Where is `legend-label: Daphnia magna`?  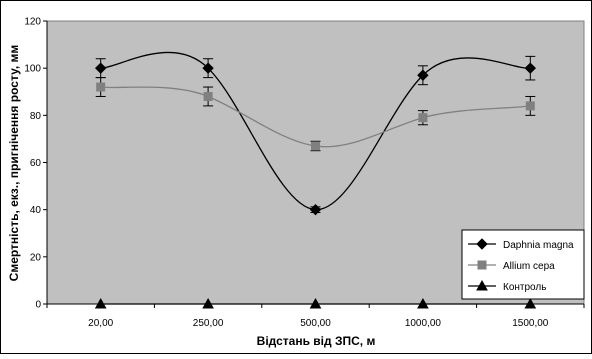 legend-label: Daphnia magna is located at coordinates (538, 245).